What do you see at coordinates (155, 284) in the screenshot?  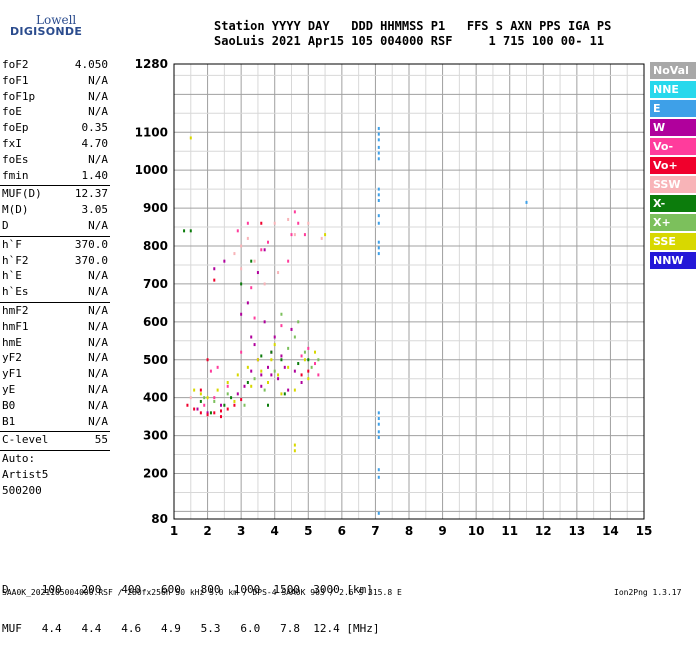 I see `y-tick-label: 700` at bounding box center [155, 284].